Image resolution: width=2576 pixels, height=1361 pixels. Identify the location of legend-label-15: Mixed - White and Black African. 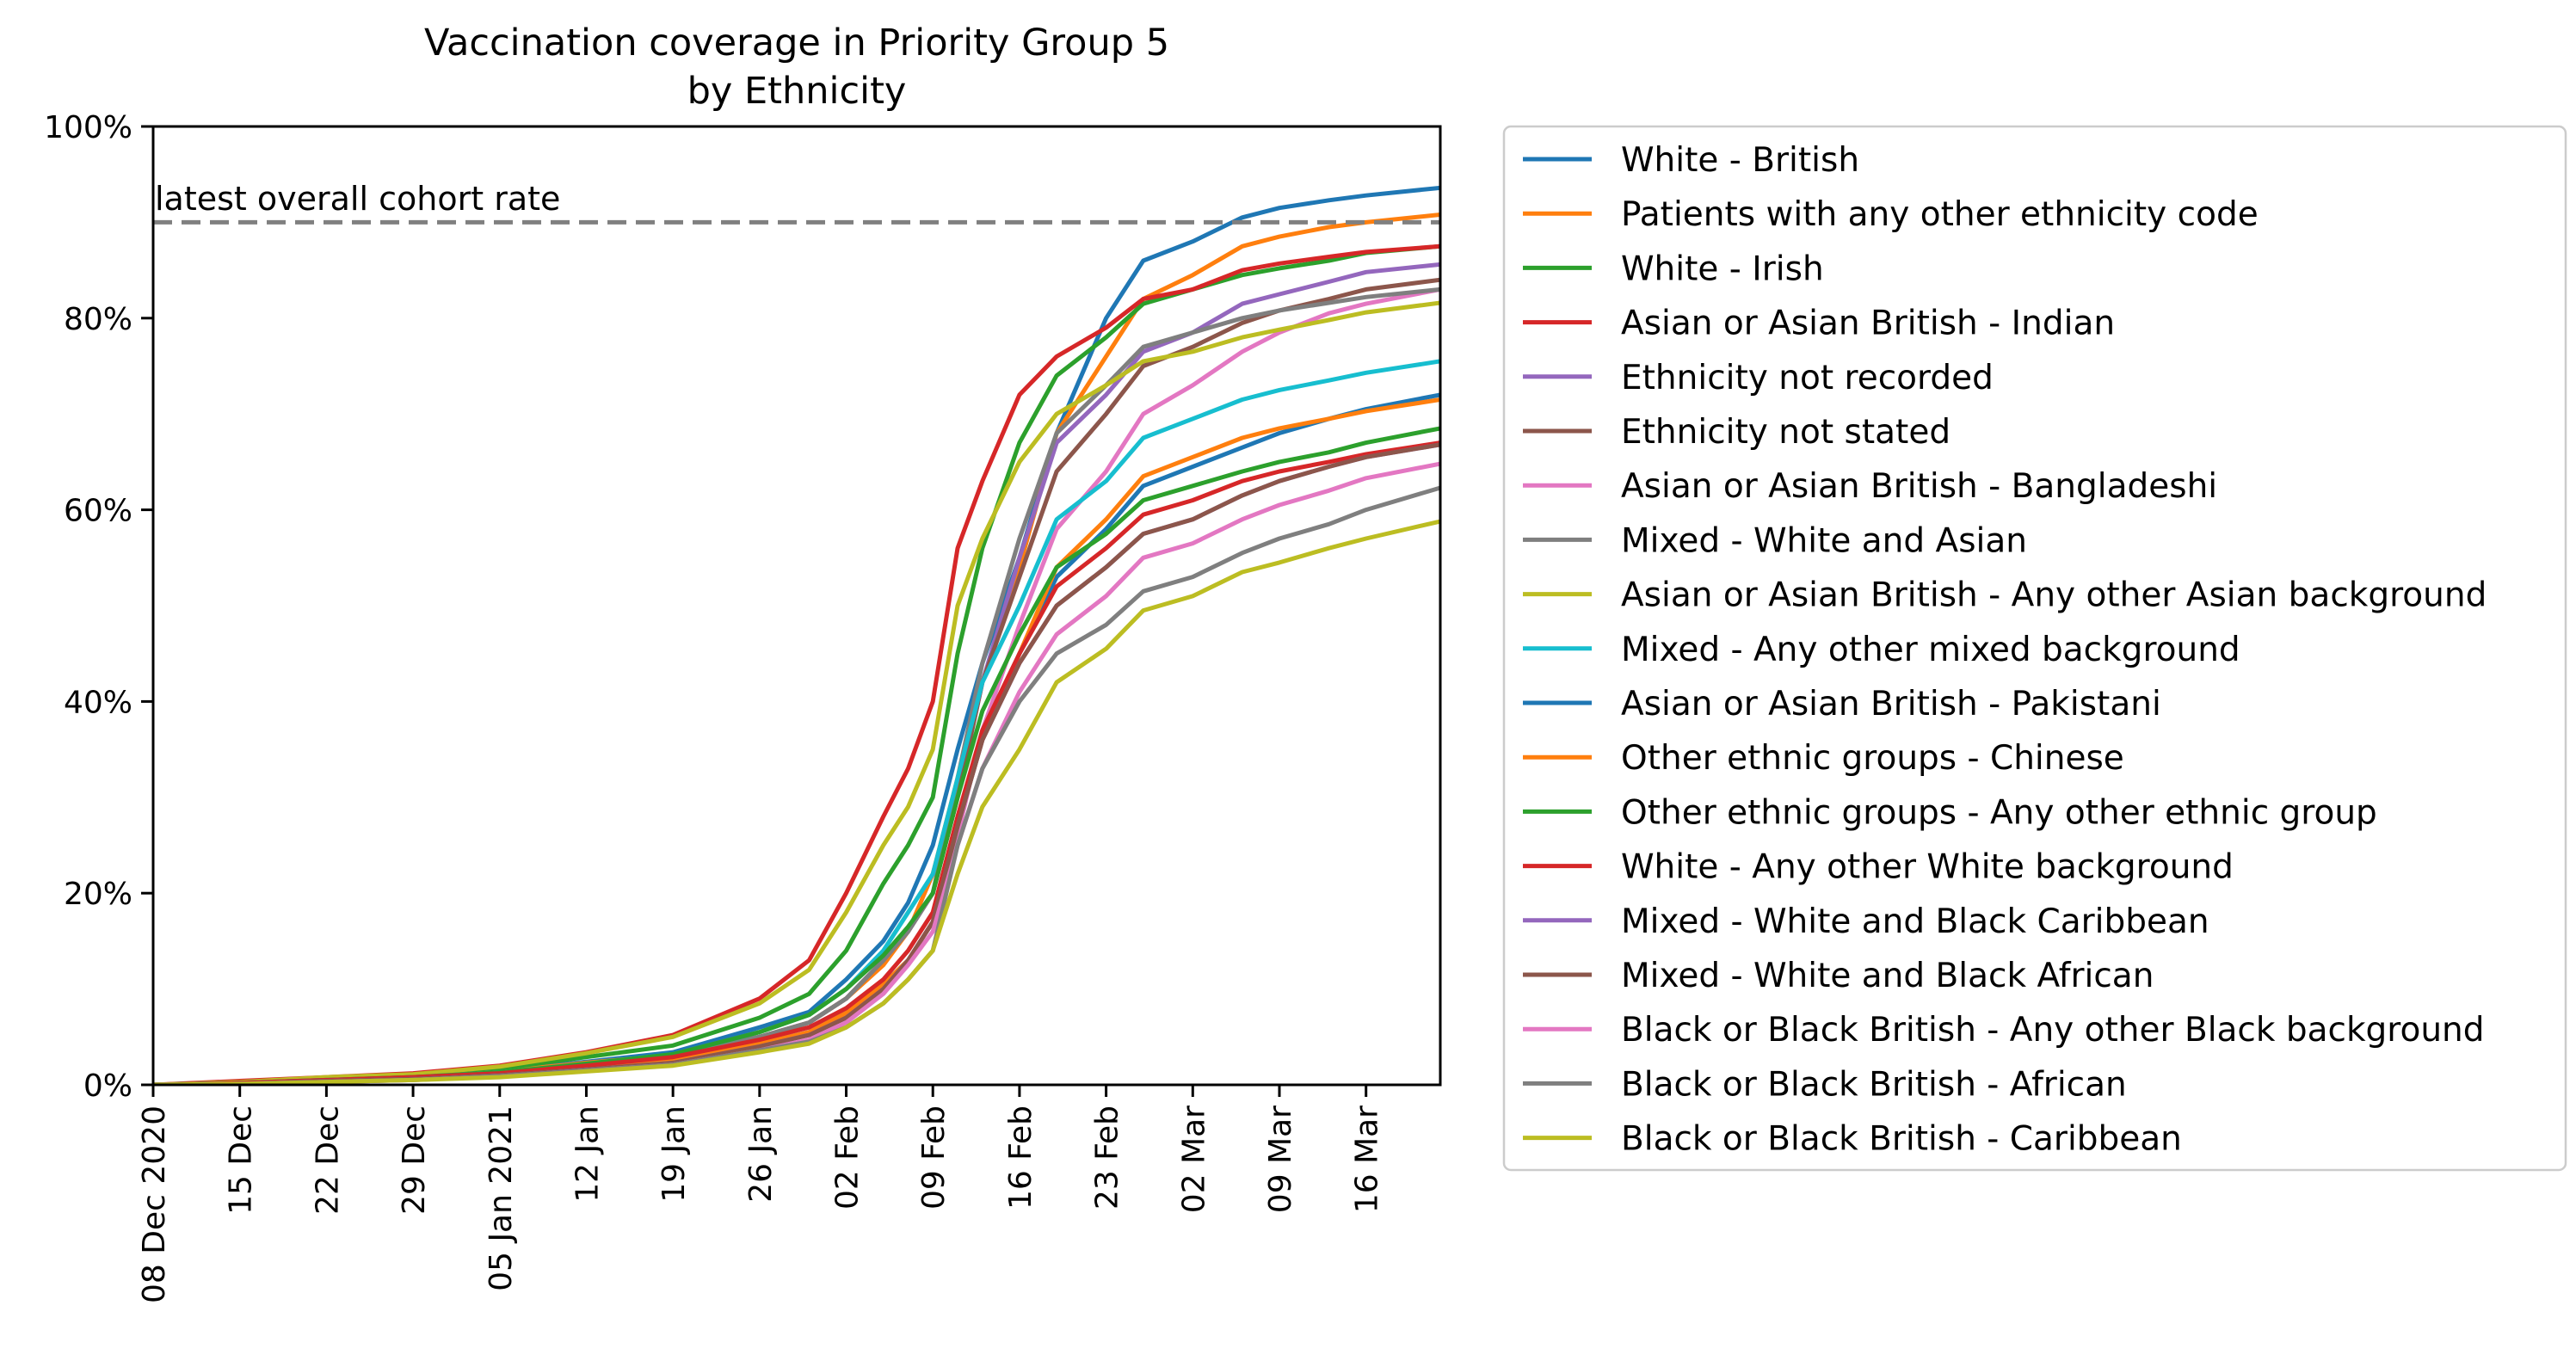
(1888, 976).